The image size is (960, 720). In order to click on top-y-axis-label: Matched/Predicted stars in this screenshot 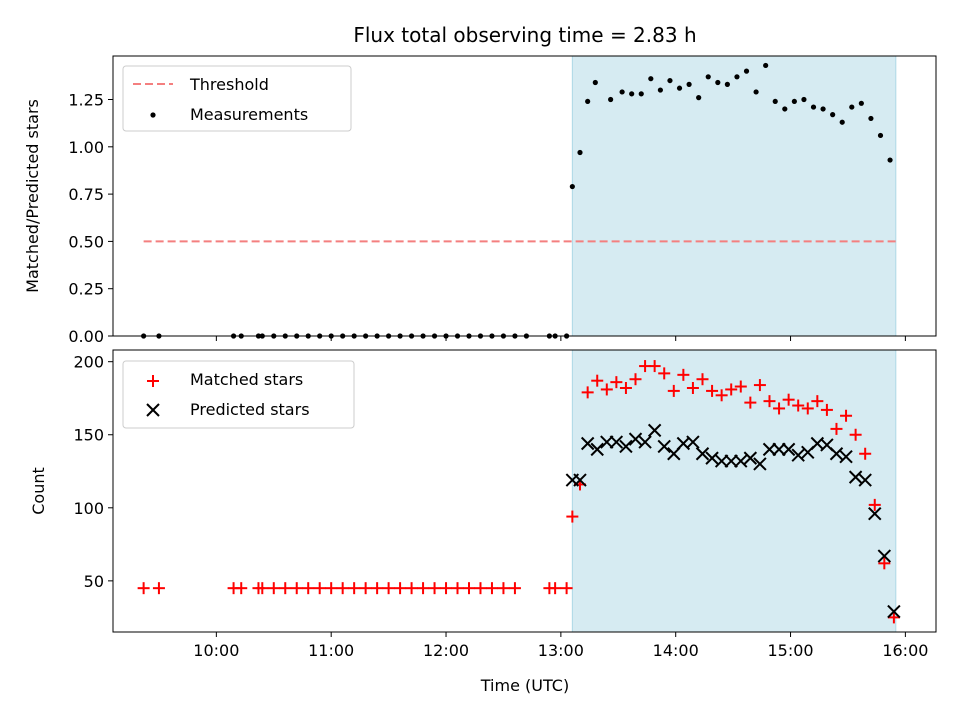, I will do `click(32, 196)`.